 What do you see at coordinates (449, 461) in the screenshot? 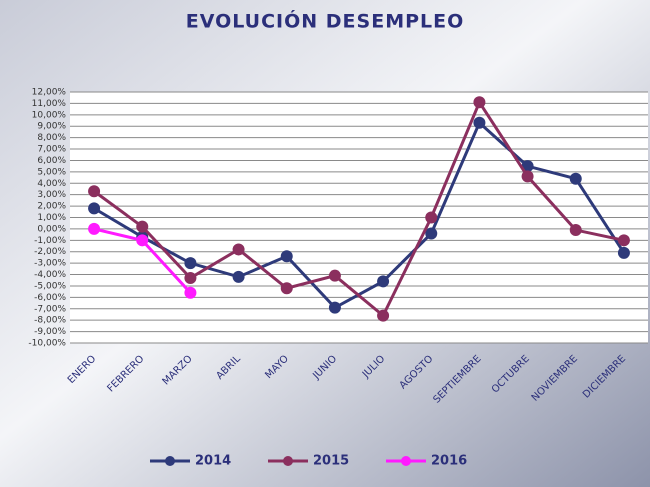
I see `legend-label: 2016` at bounding box center [449, 461].